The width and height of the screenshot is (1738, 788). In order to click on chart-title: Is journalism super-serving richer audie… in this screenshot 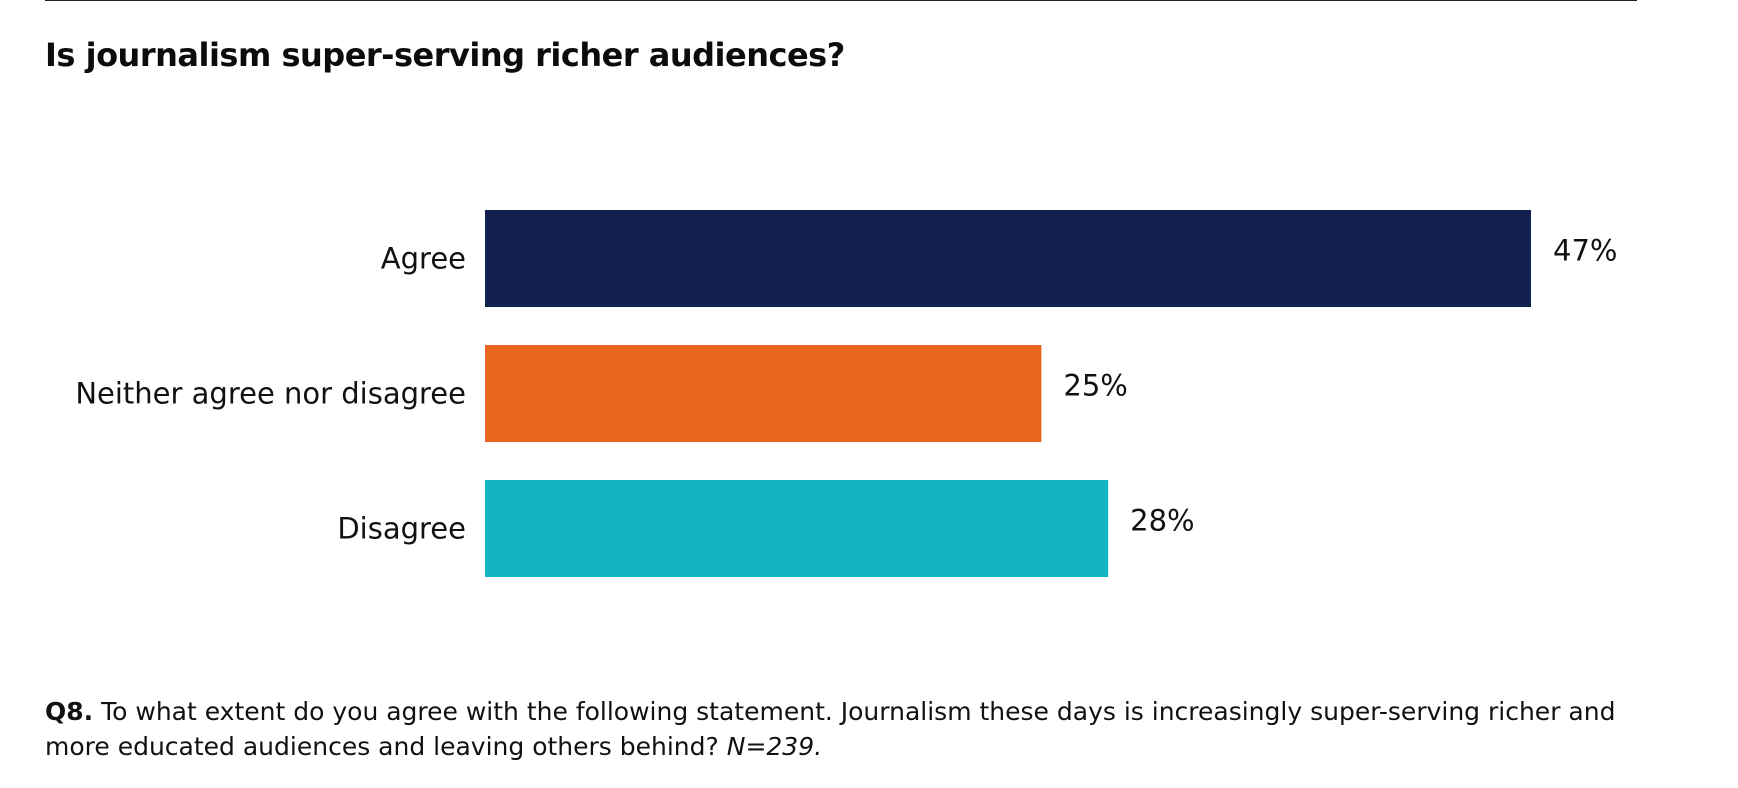, I will do `click(445, 55)`.